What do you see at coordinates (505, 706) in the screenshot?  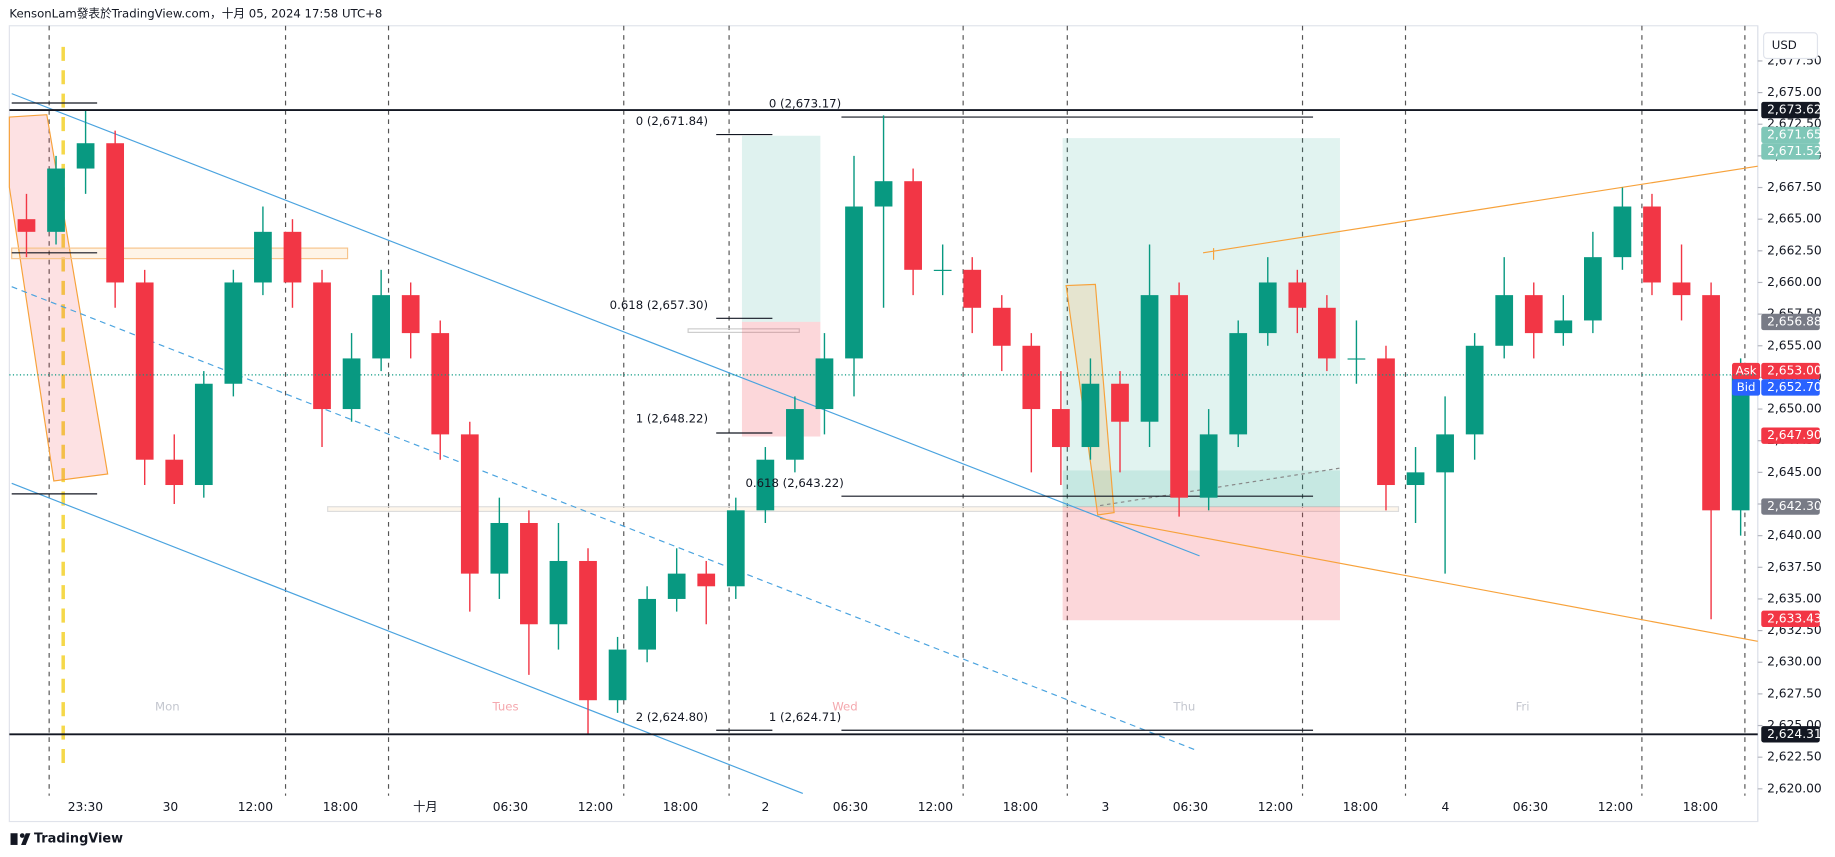 I see `day-label: Tues` at bounding box center [505, 706].